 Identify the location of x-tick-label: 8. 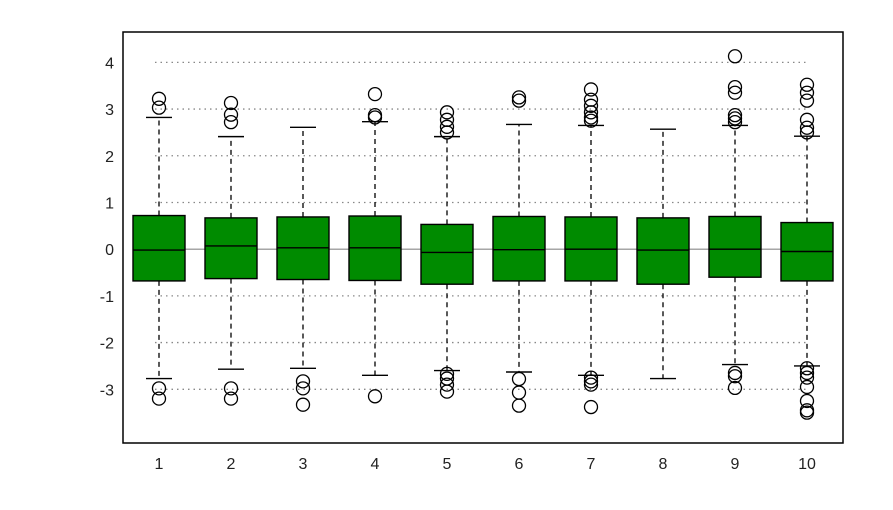
(663, 464).